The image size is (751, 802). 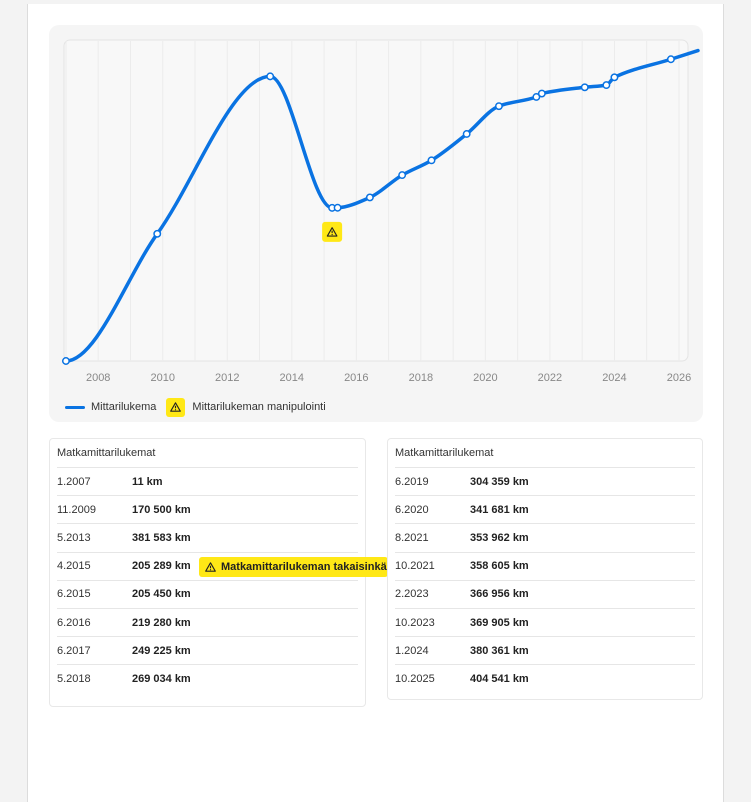 What do you see at coordinates (74, 622) in the screenshot?
I see `reading-date: 6.2016` at bounding box center [74, 622].